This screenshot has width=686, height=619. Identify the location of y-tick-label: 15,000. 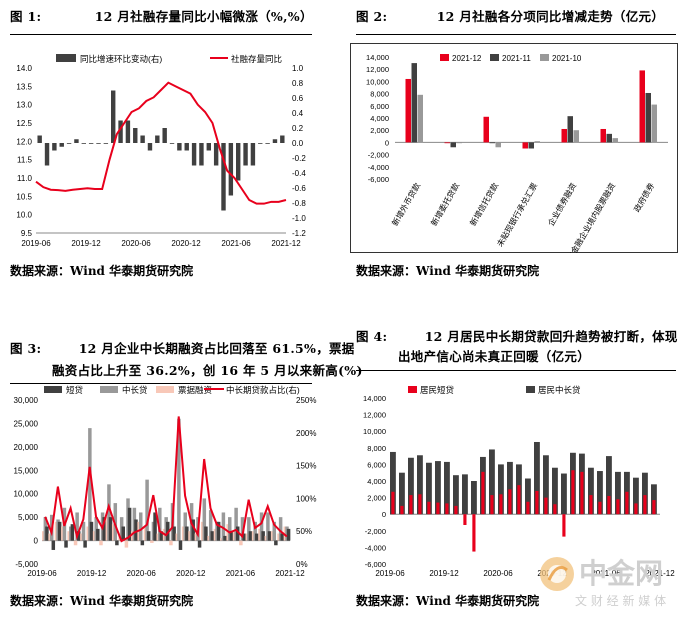
(26, 470).